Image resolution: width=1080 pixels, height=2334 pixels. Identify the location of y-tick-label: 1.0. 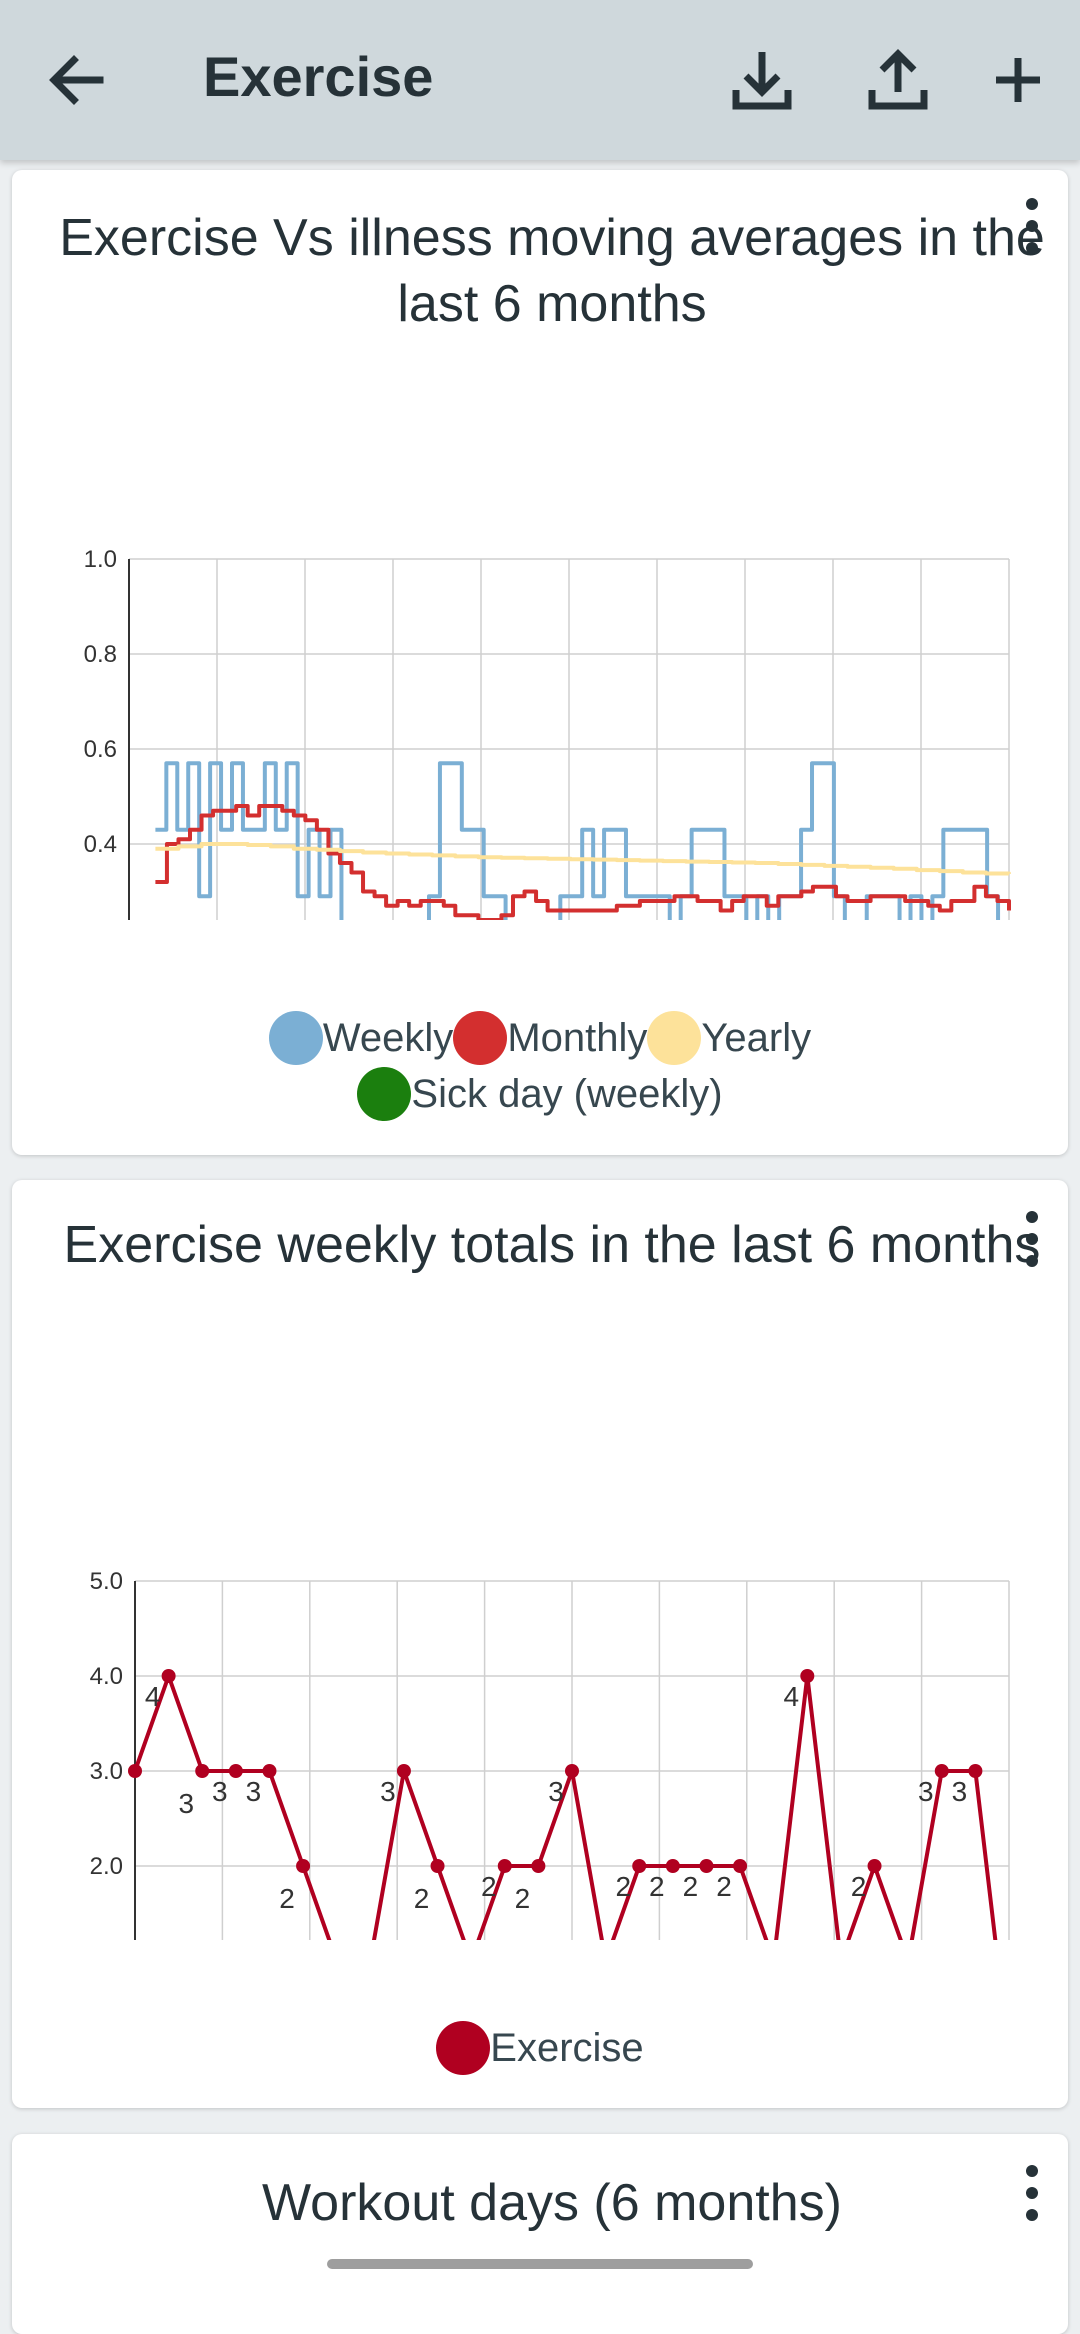
(100, 559).